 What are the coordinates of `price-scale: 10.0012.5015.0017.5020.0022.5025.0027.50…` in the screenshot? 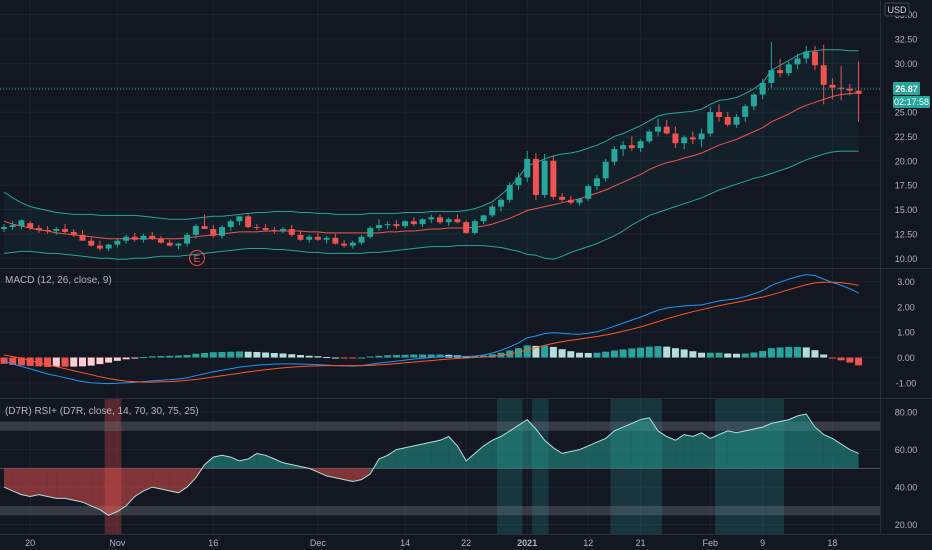 It's located at (905, 267).